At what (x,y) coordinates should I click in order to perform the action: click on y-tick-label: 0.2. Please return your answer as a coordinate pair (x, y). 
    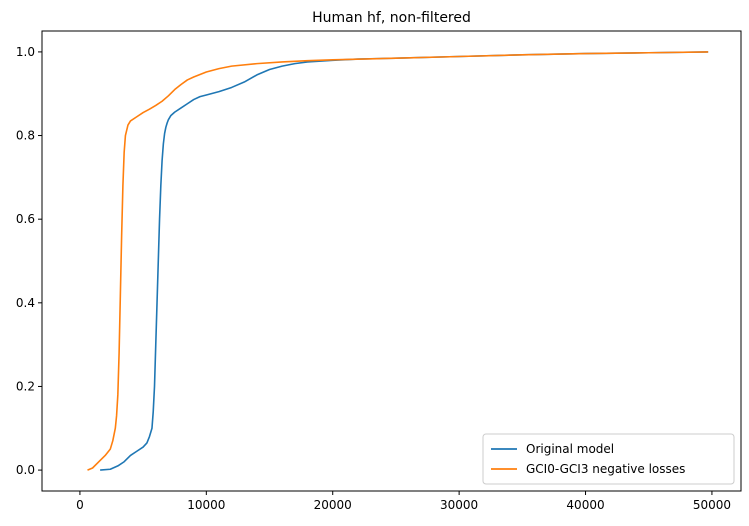
    Looking at the image, I should click on (25, 386).